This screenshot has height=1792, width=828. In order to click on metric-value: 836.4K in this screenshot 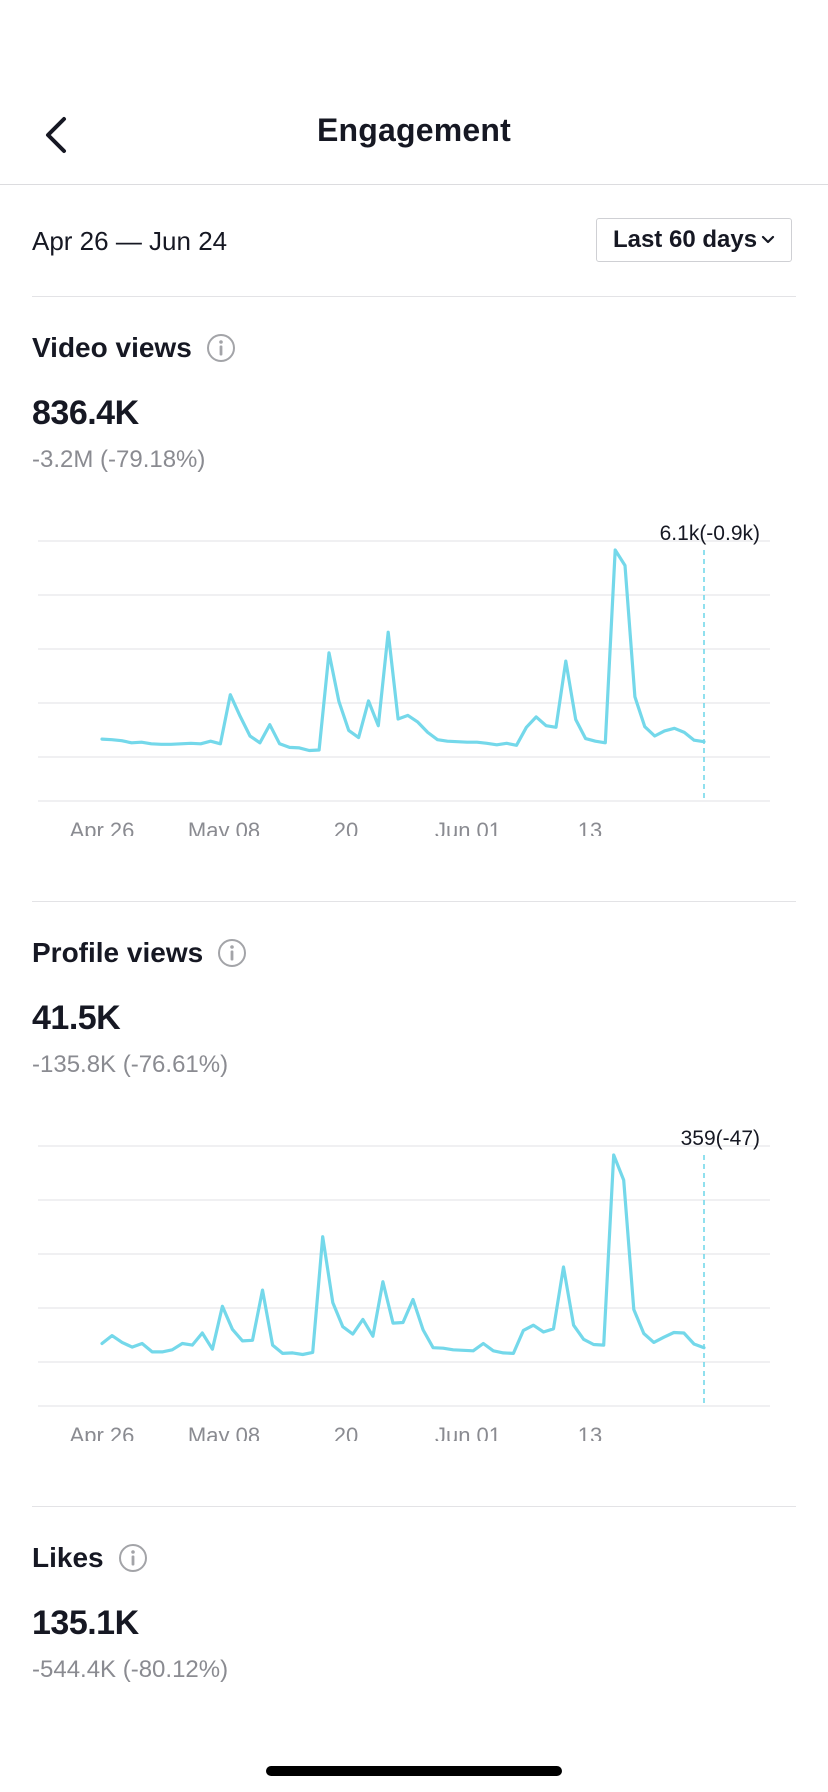, I will do `click(85, 413)`.